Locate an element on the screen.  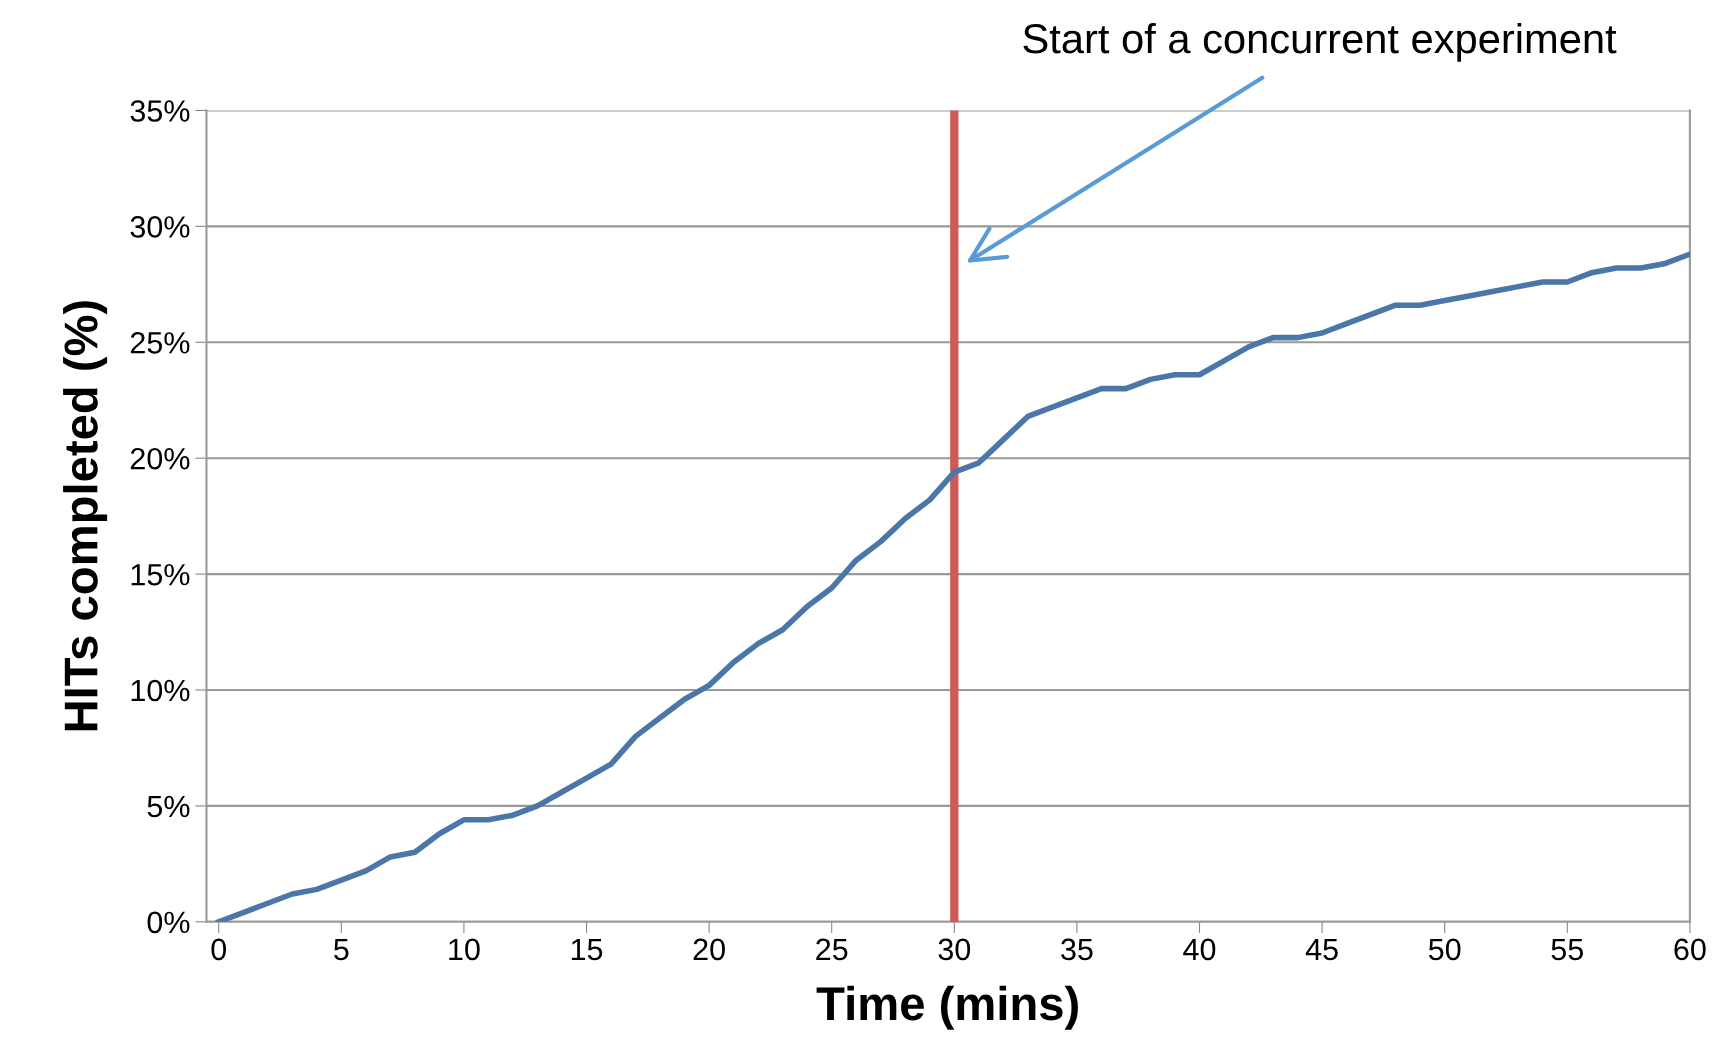
y-tick-label: 35% is located at coordinates (160, 111).